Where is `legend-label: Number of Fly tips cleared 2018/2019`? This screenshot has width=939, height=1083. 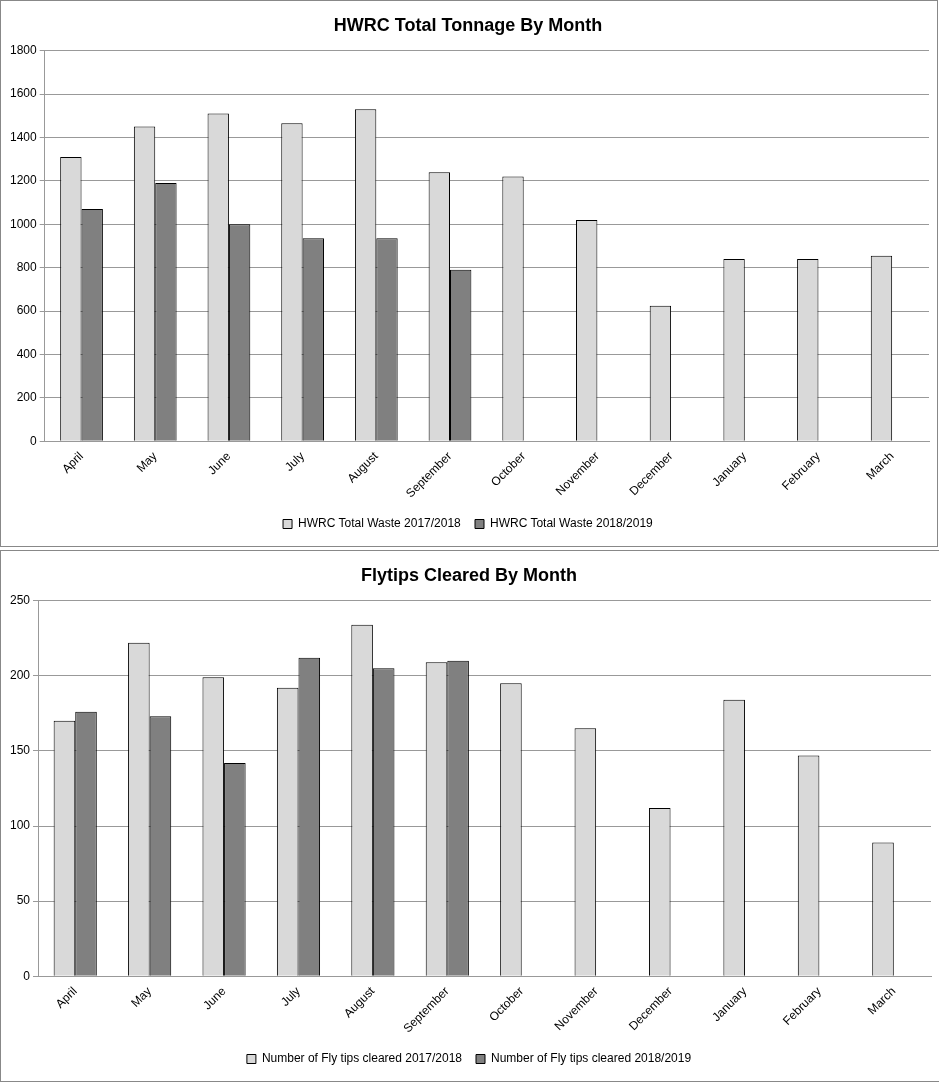
legend-label: Number of Fly tips cleared 2018/2019 is located at coordinates (591, 1058).